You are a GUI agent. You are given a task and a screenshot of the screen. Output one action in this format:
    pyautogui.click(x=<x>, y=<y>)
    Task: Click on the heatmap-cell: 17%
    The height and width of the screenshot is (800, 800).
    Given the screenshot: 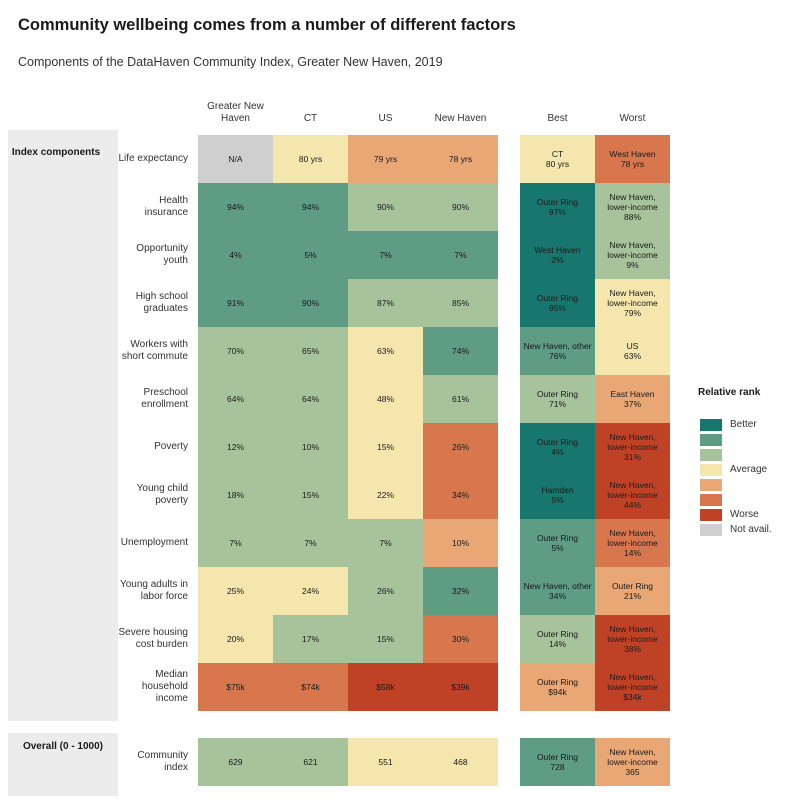 What is the action you would take?
    pyautogui.click(x=310, y=639)
    